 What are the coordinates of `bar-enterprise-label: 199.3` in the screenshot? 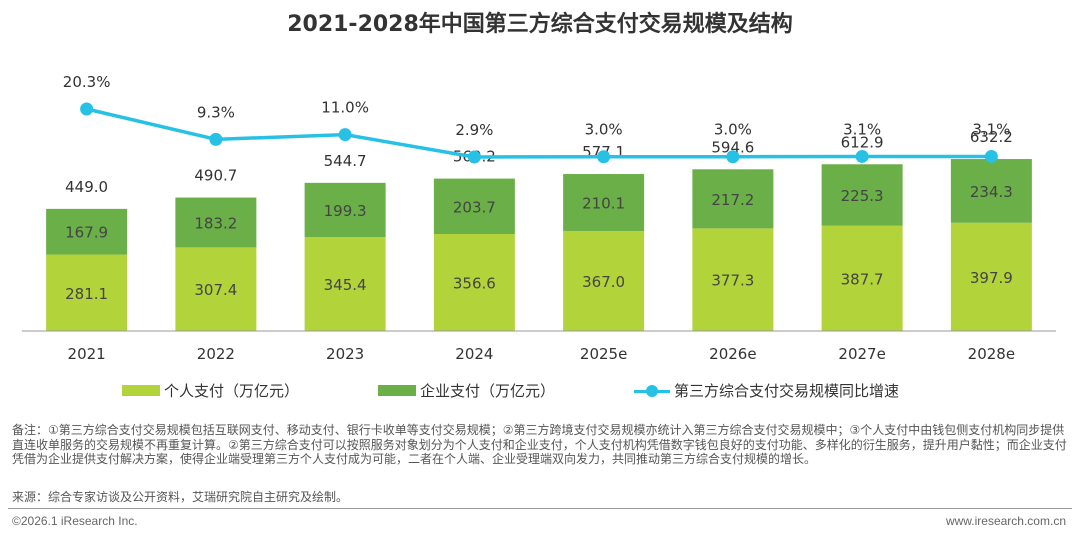 It's located at (345, 211).